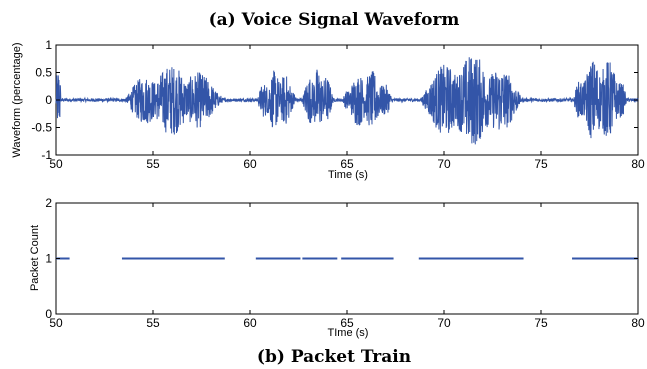 This screenshot has width=647, height=369. What do you see at coordinates (541, 323) in the screenshot?
I see `chart-b-xtick-label: 75` at bounding box center [541, 323].